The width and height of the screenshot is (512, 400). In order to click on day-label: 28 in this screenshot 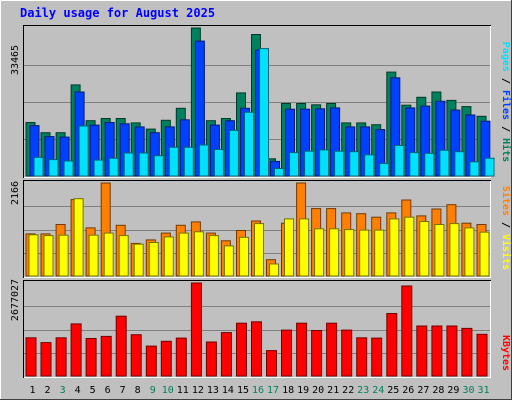, I will do `click(438, 390)`.